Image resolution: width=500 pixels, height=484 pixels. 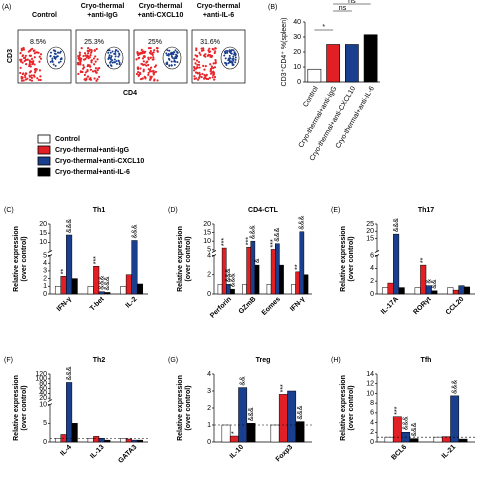 I want to click on panel-title: Treg, so click(x=263, y=360).